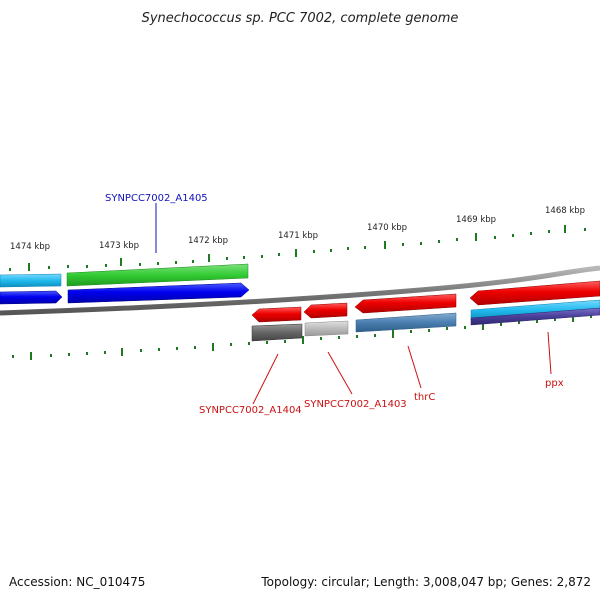 This screenshot has width=600, height=600. Describe the element at coordinates (414, 367) in the screenshot. I see `leader-line-thrc` at that location.